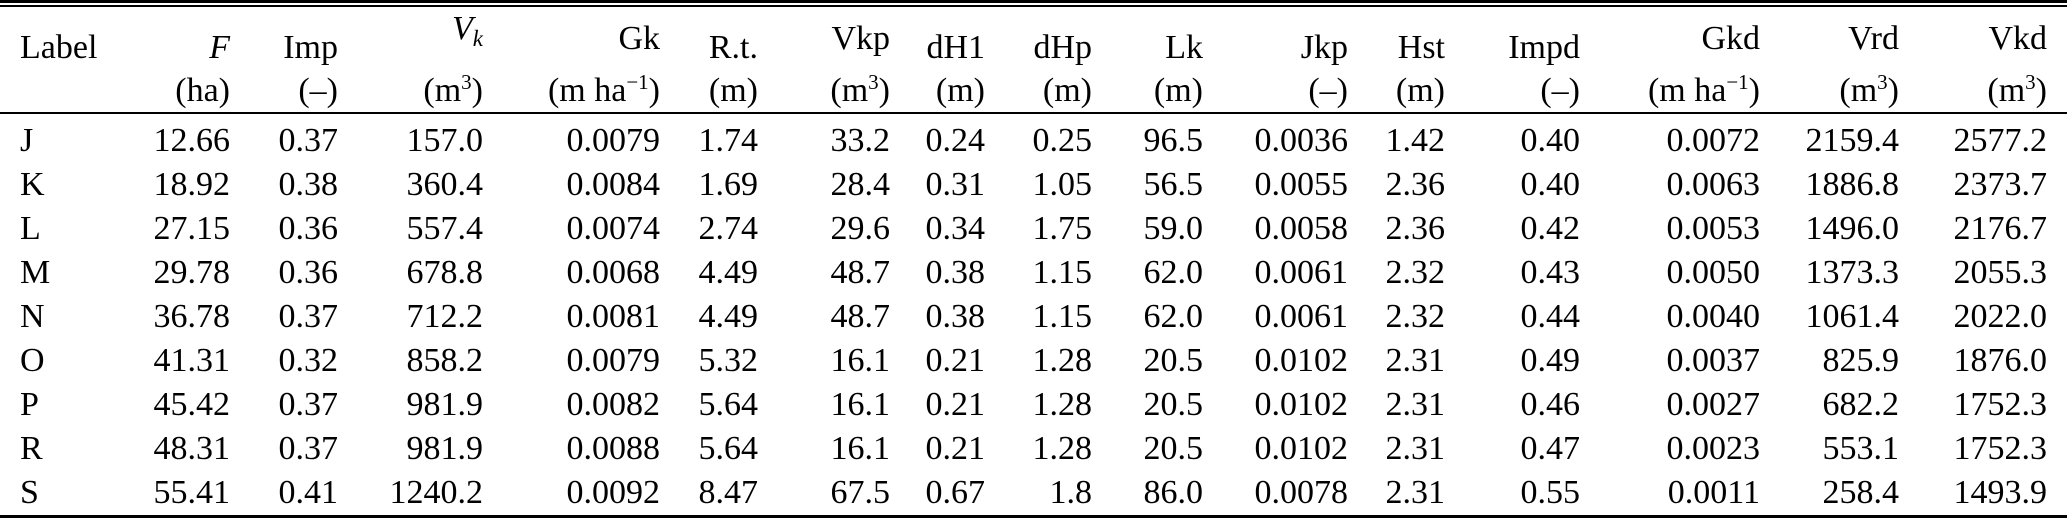 This screenshot has height=526, width=2067. Describe the element at coordinates (1033, 1) in the screenshot. I see `top-rule-thick` at that location.